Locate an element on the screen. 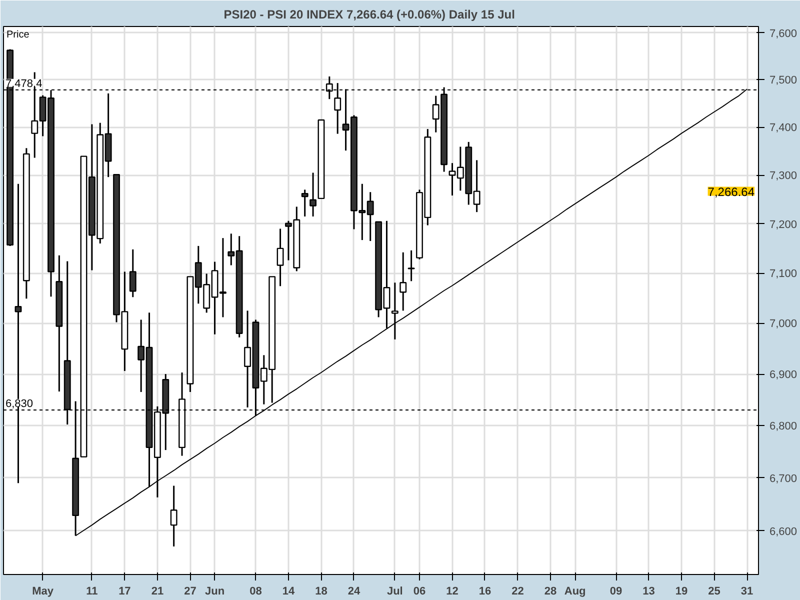 The height and width of the screenshot is (600, 800). x-tick-label: Jul is located at coordinates (394, 592).